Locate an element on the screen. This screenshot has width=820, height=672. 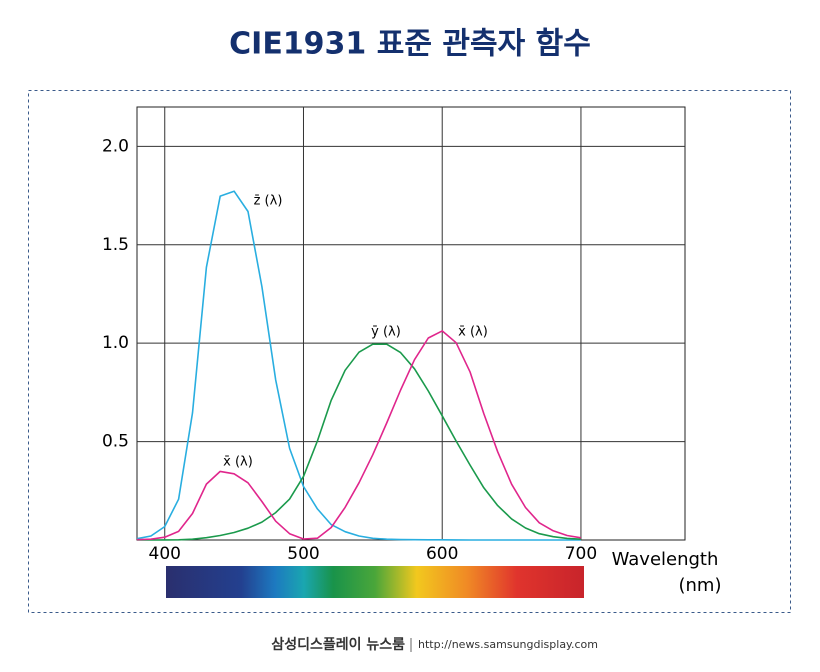
x-tick-label: 700 is located at coordinates (581, 554).